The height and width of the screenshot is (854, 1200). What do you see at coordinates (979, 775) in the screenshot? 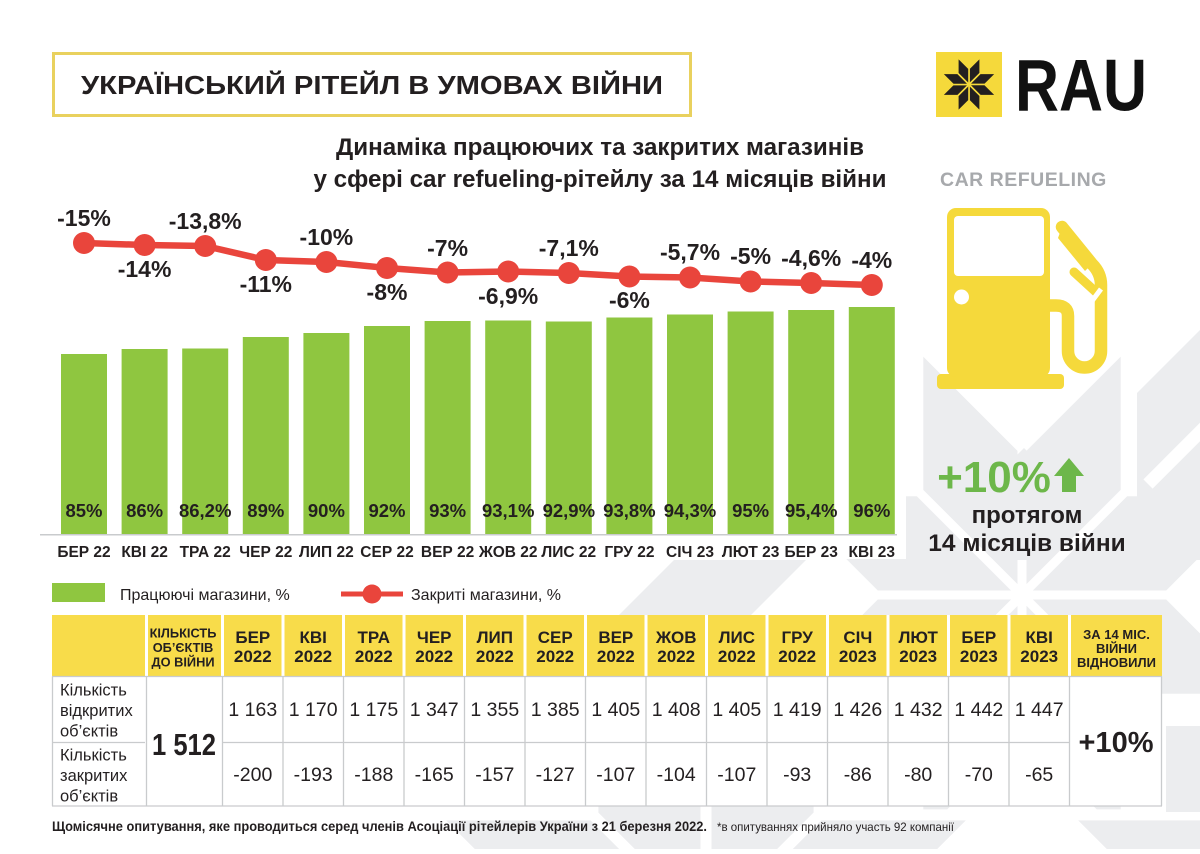
I see `svg-text: -70` at bounding box center [979, 775].